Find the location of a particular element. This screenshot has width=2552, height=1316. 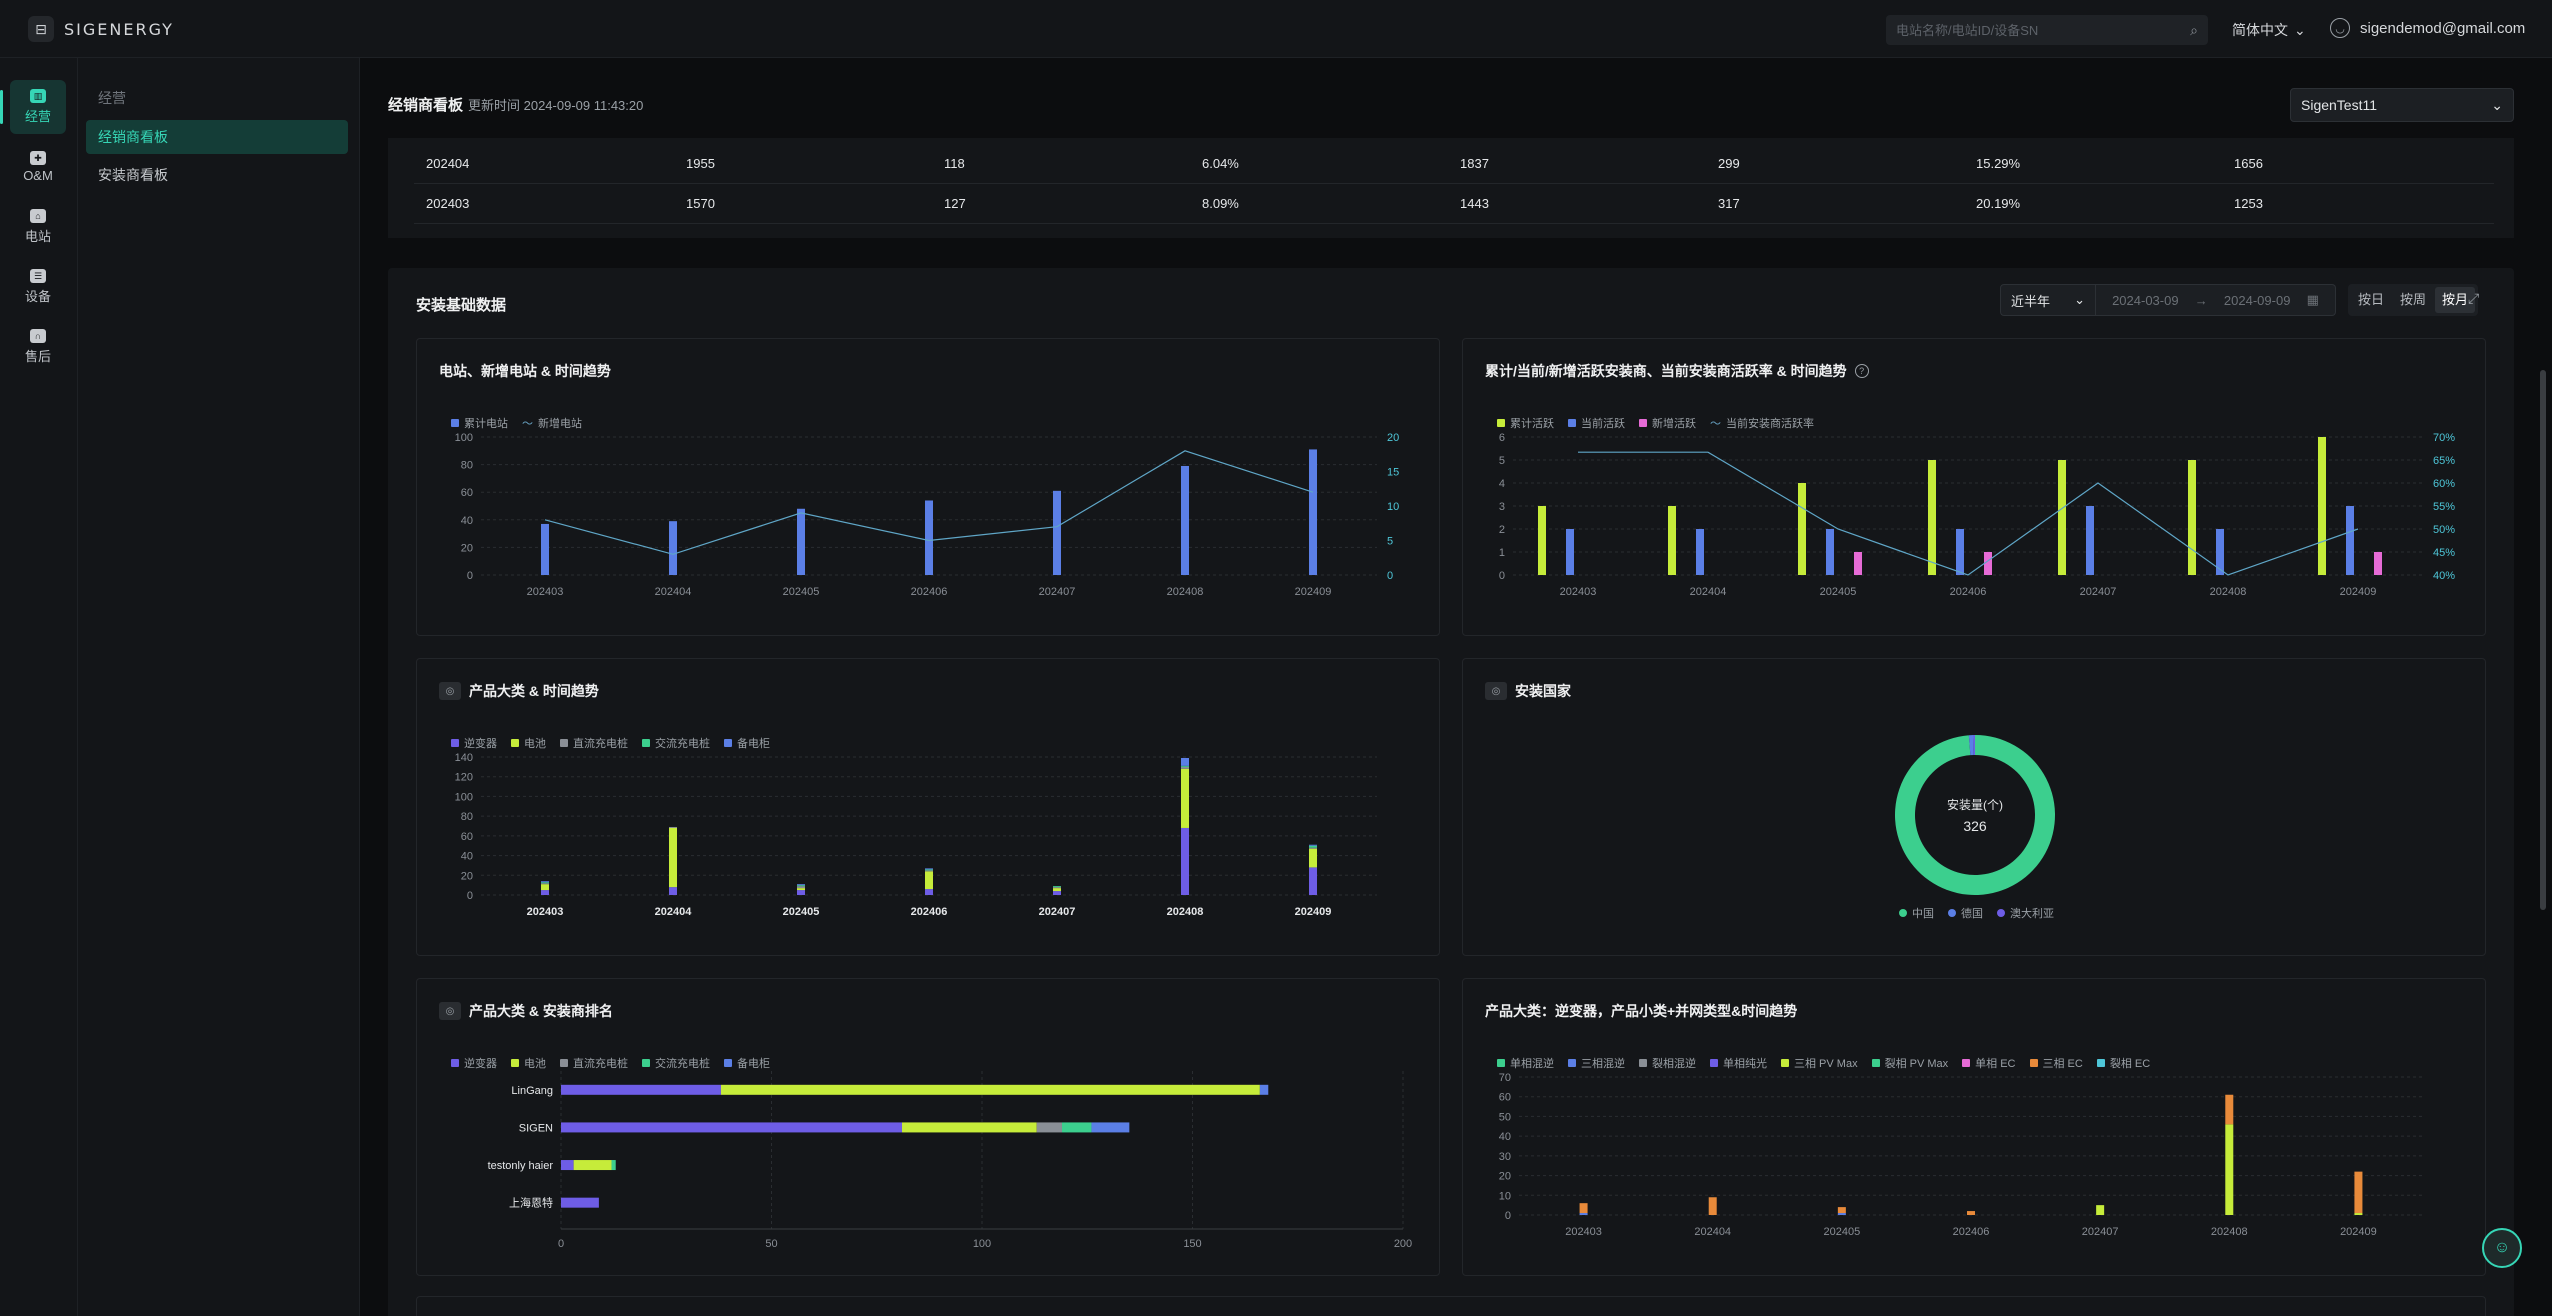

y-tick-label: 100 is located at coordinates (464, 797).